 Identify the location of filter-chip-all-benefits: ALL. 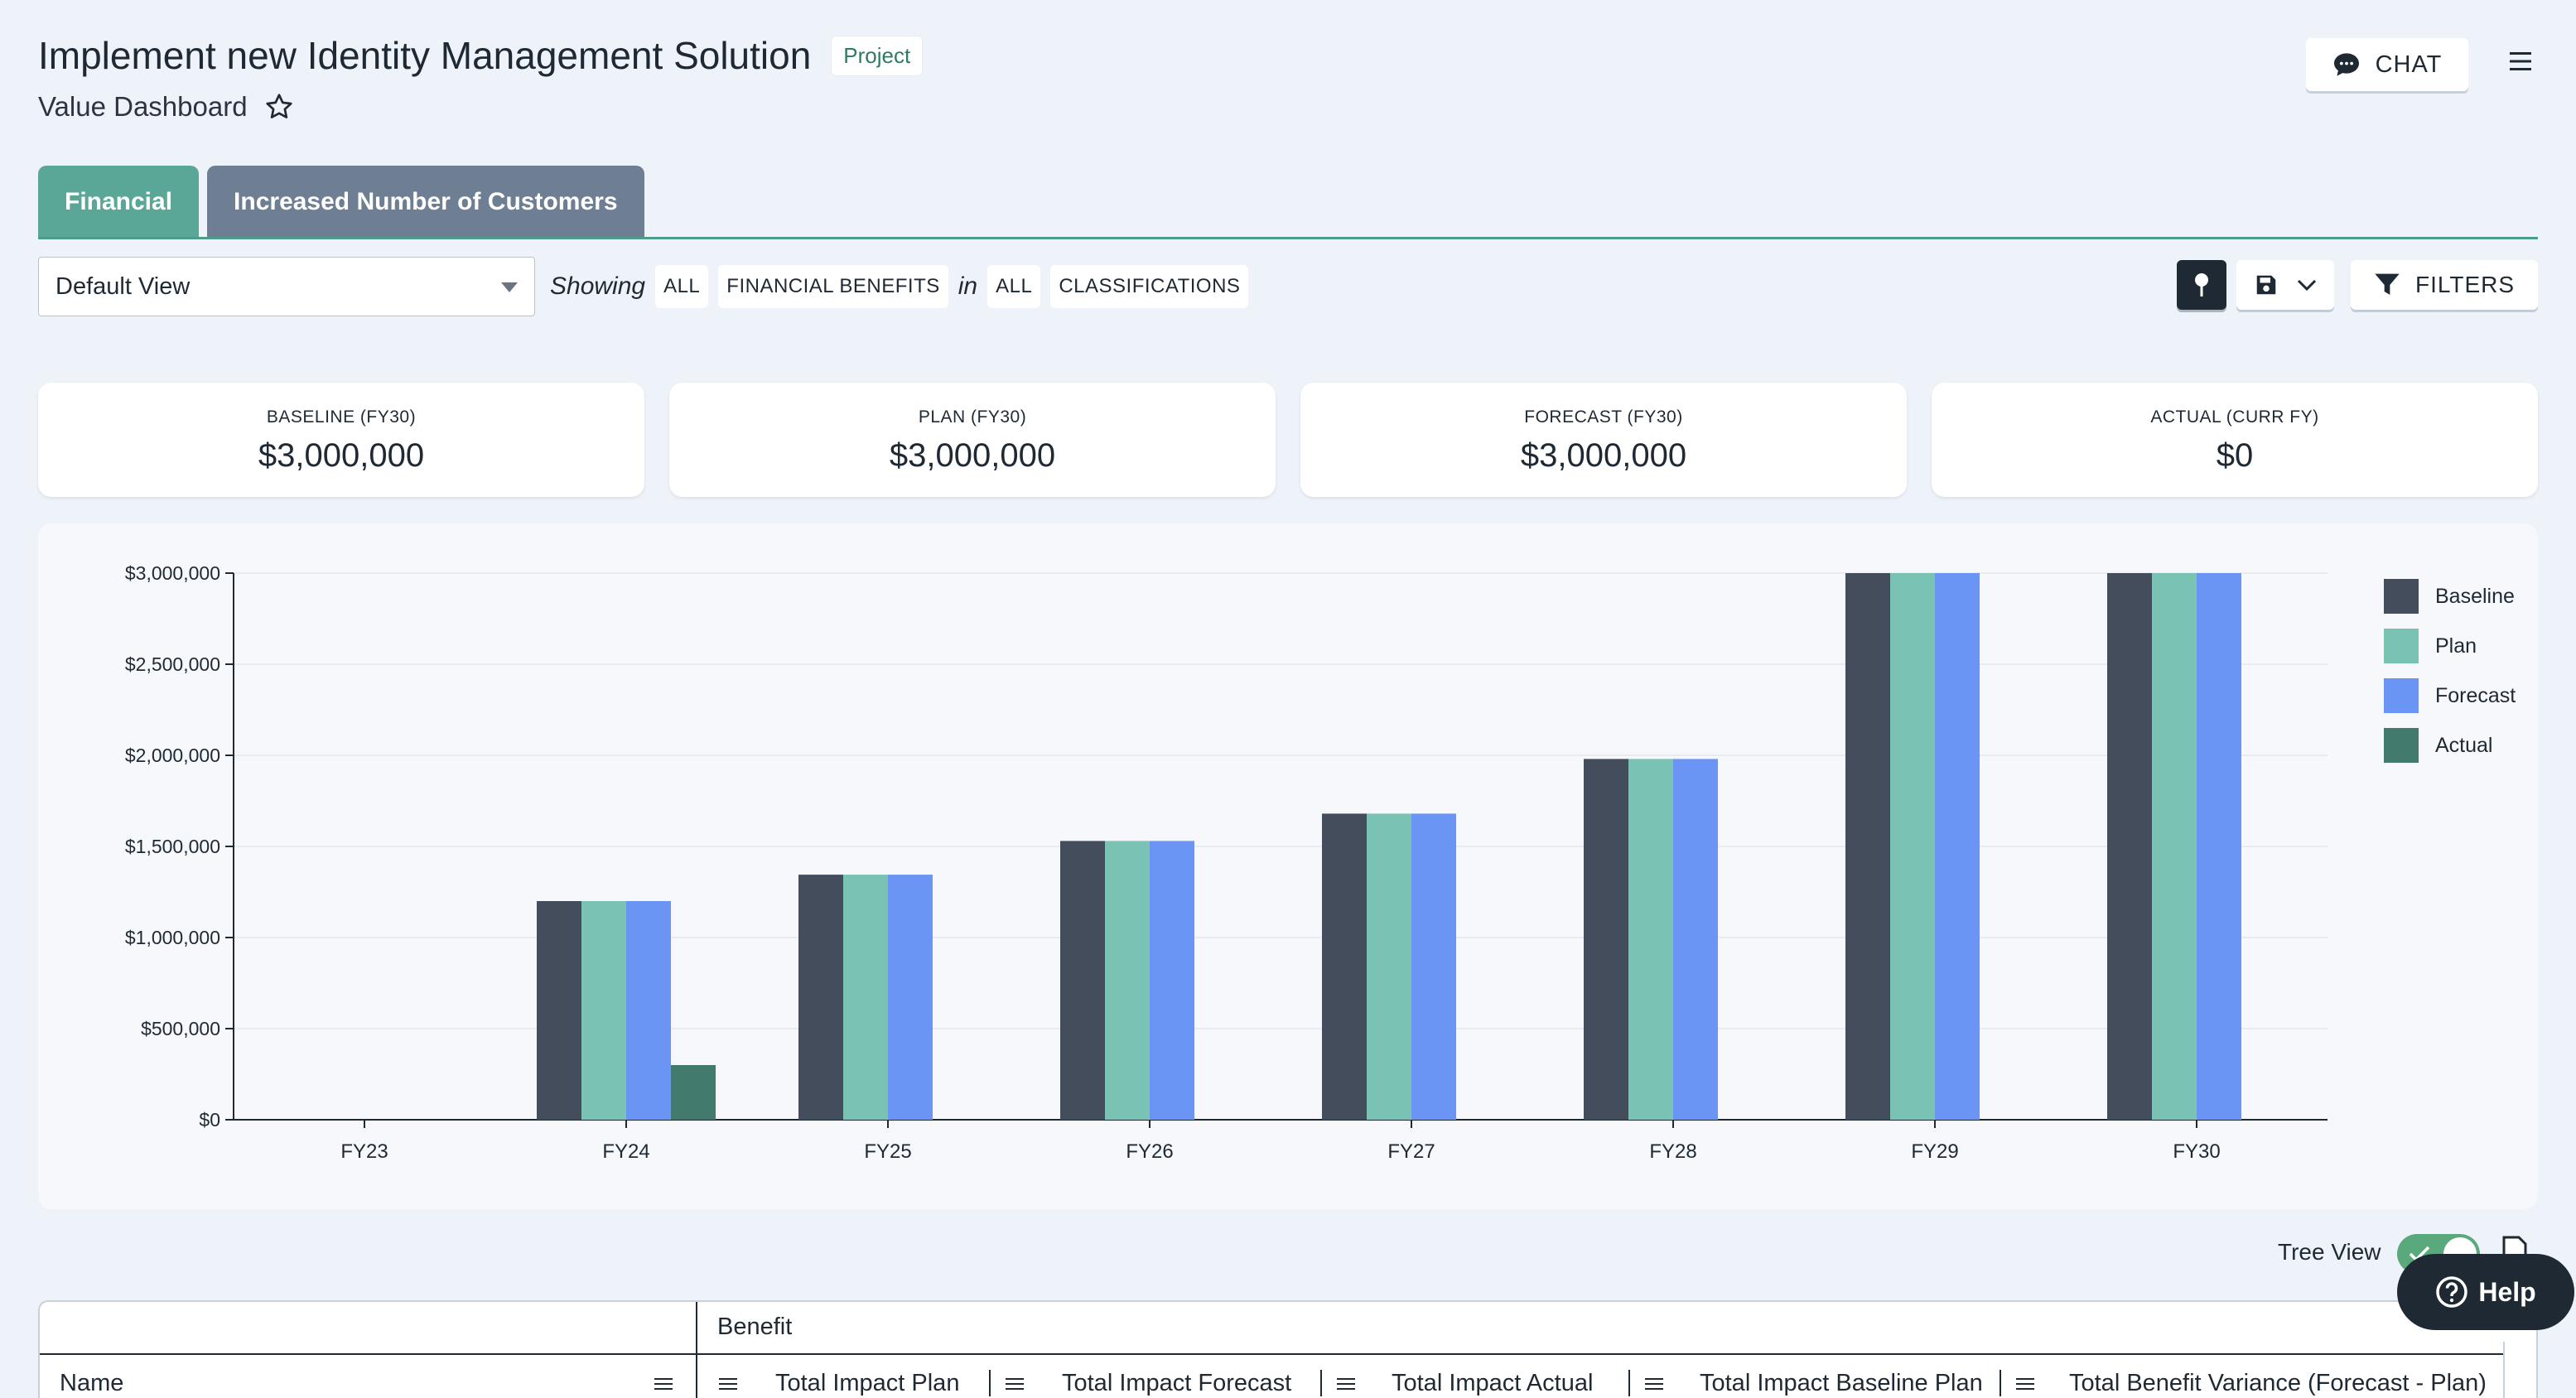
(682, 286).